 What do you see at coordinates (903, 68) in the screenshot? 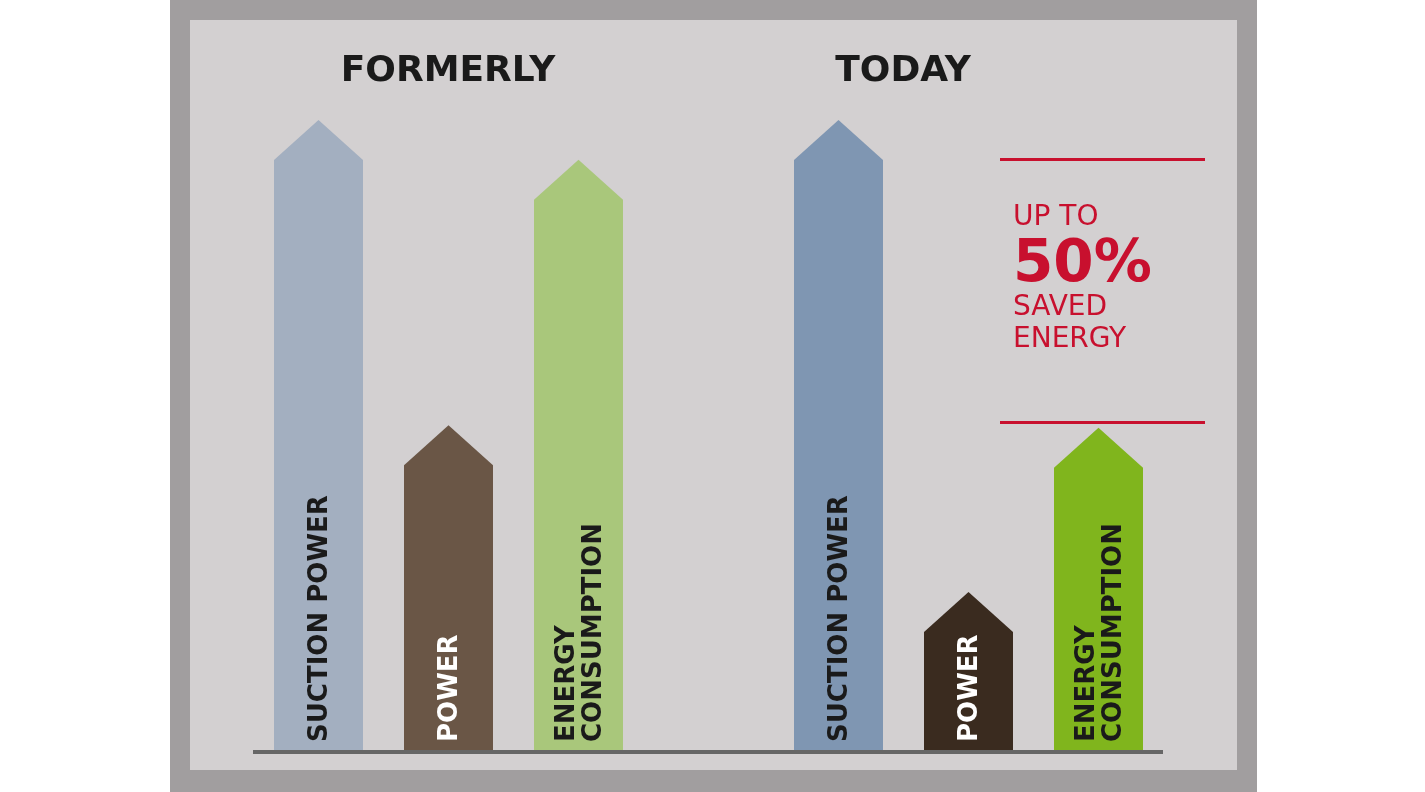
I see `text: TODAY` at bounding box center [903, 68].